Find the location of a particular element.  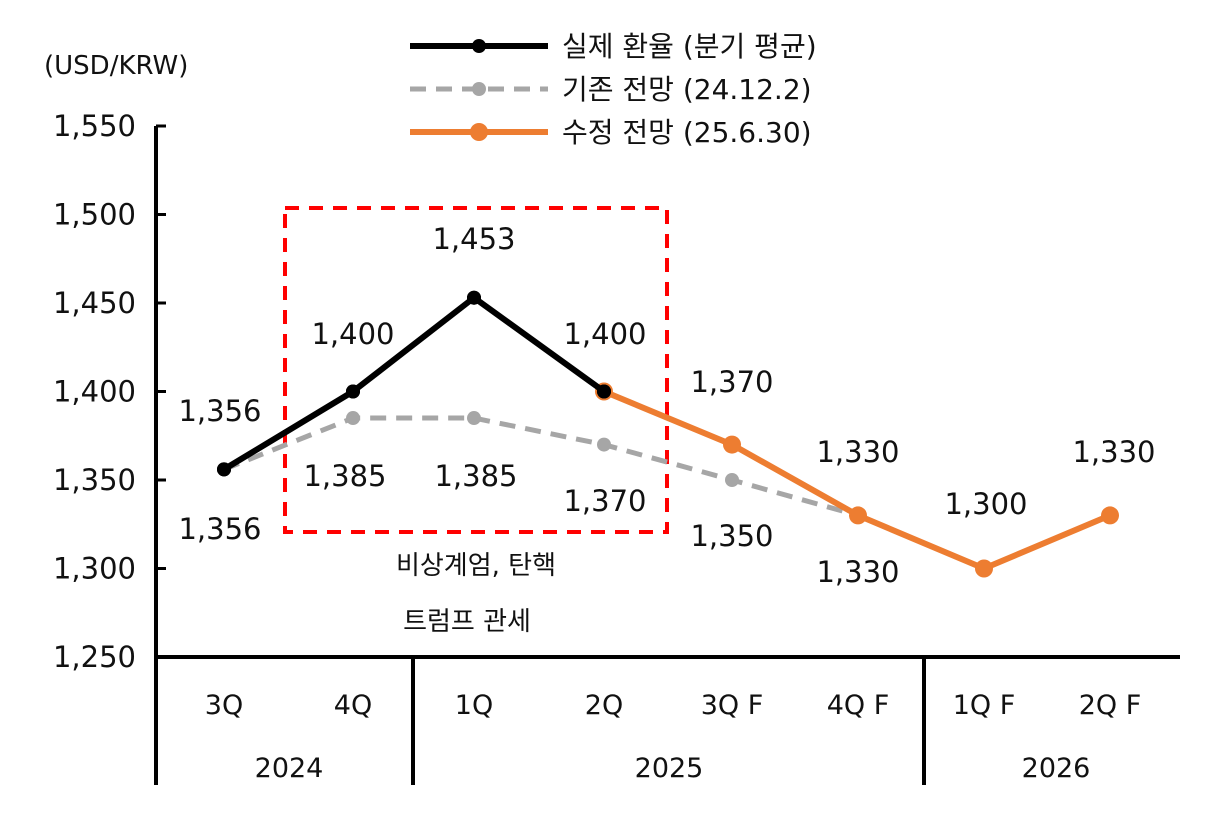

y-tick-label: 1,350 is located at coordinates (94, 480).